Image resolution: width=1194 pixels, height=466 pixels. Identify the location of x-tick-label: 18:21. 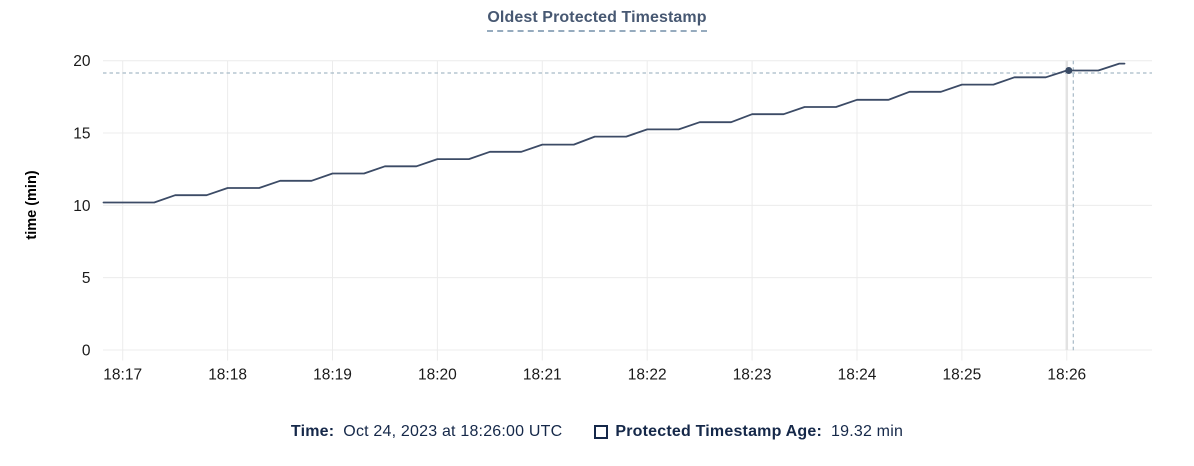
(542, 375).